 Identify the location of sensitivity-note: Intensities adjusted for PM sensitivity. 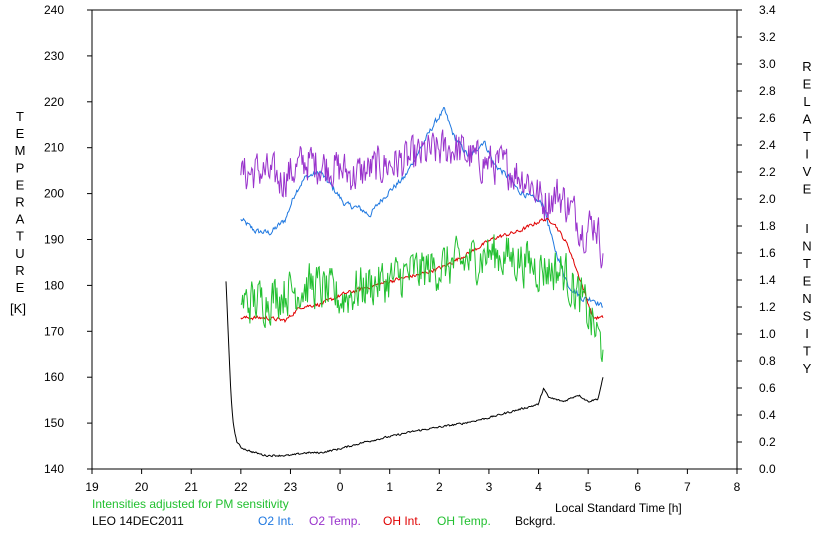
(190, 504).